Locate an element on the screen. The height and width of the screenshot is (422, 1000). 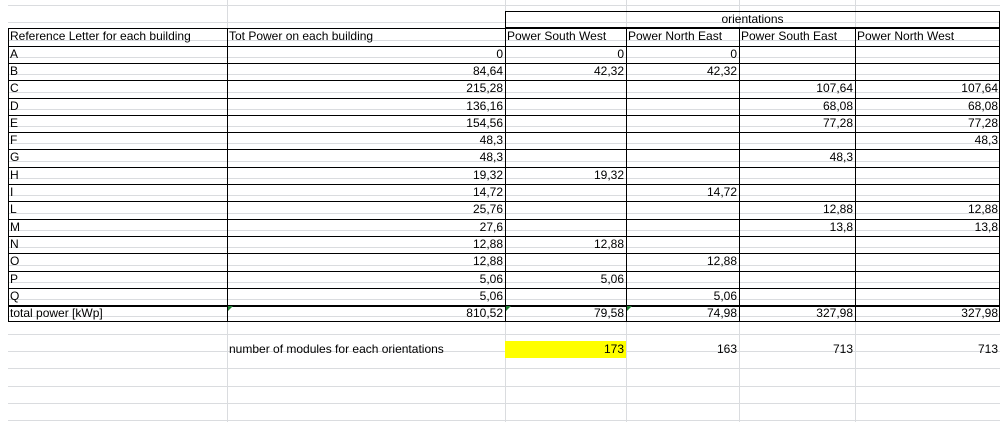
column-header: Reference Letter for each building is located at coordinates (100, 36).